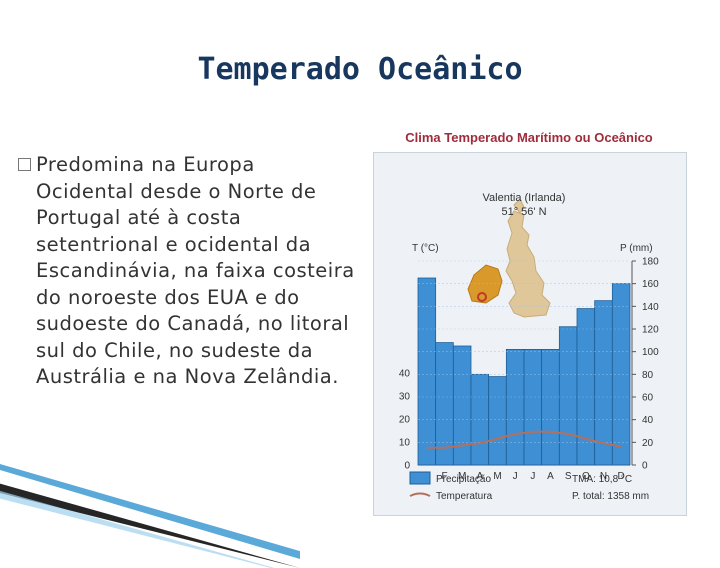 Image resolution: width=720 pixels, height=568 pixels. Describe the element at coordinates (405, 420) in the screenshot. I see `left-tick-label: 20` at that location.